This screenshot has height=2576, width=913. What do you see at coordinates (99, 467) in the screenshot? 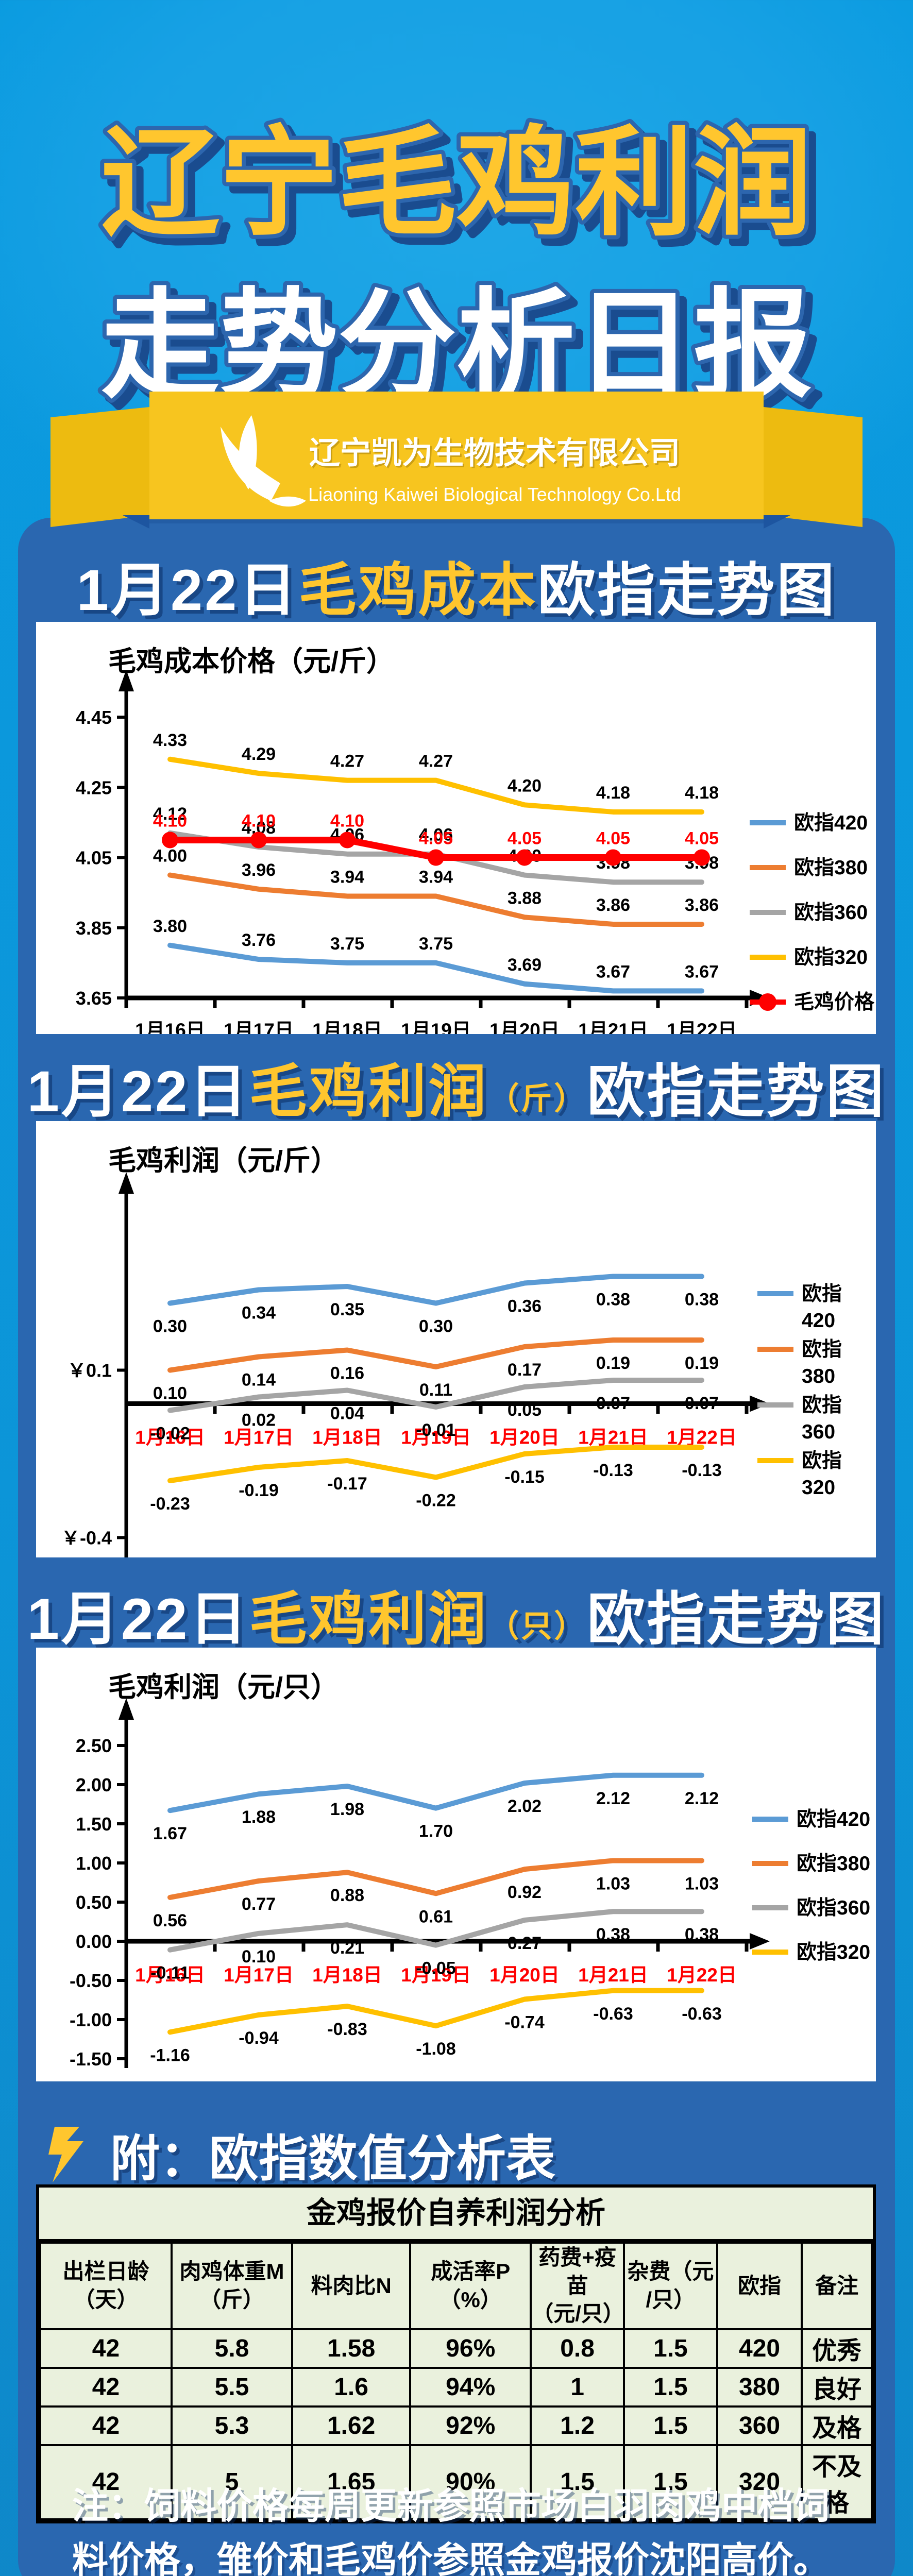
I see `ribbon-tail-left` at bounding box center [99, 467].